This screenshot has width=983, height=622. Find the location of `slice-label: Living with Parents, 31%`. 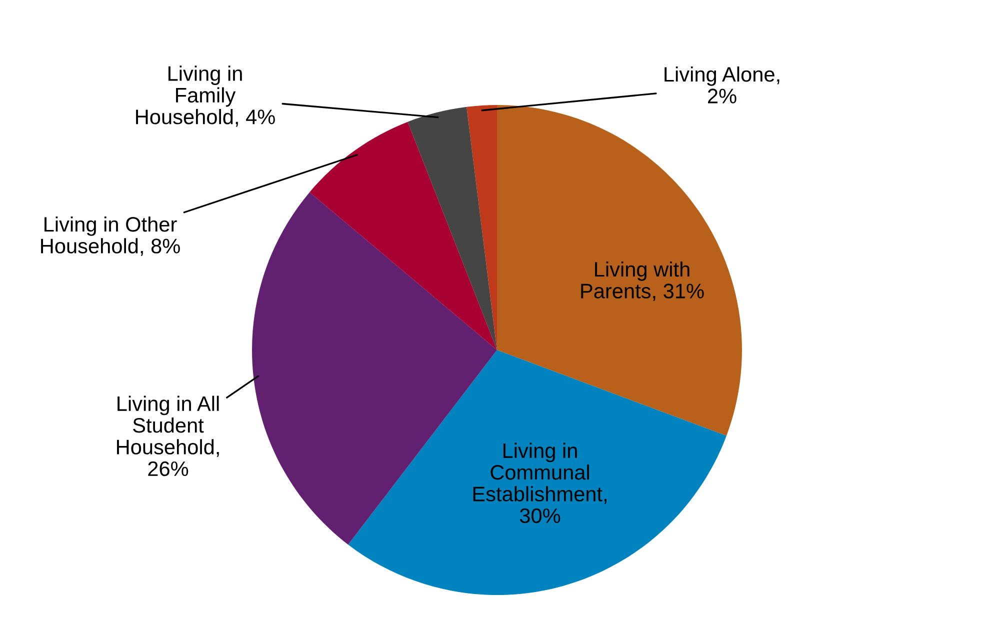

slice-label: Living with Parents, 31% is located at coordinates (642, 281).